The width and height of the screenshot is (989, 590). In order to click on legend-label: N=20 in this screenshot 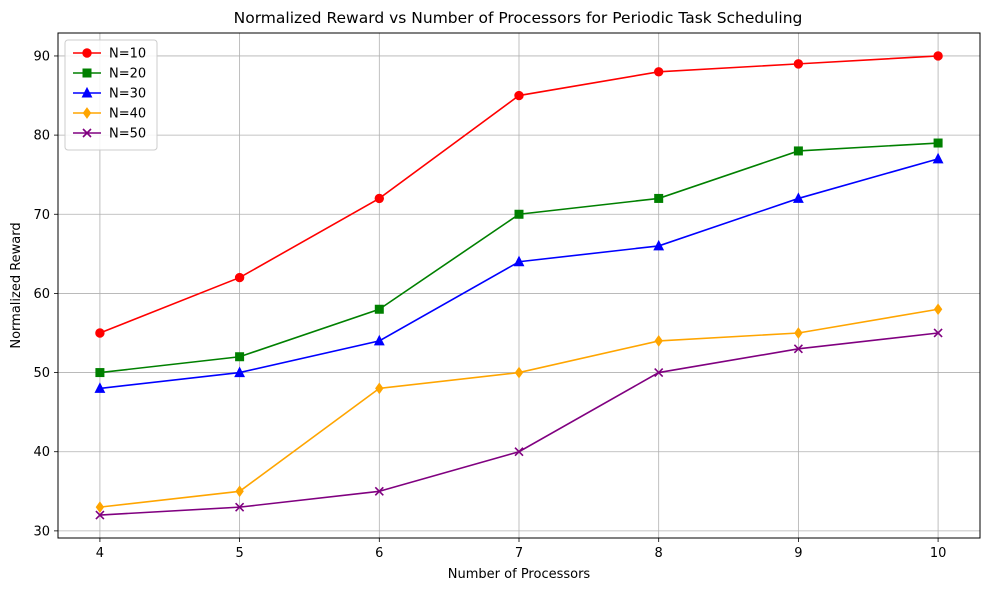, I will do `click(127, 74)`.